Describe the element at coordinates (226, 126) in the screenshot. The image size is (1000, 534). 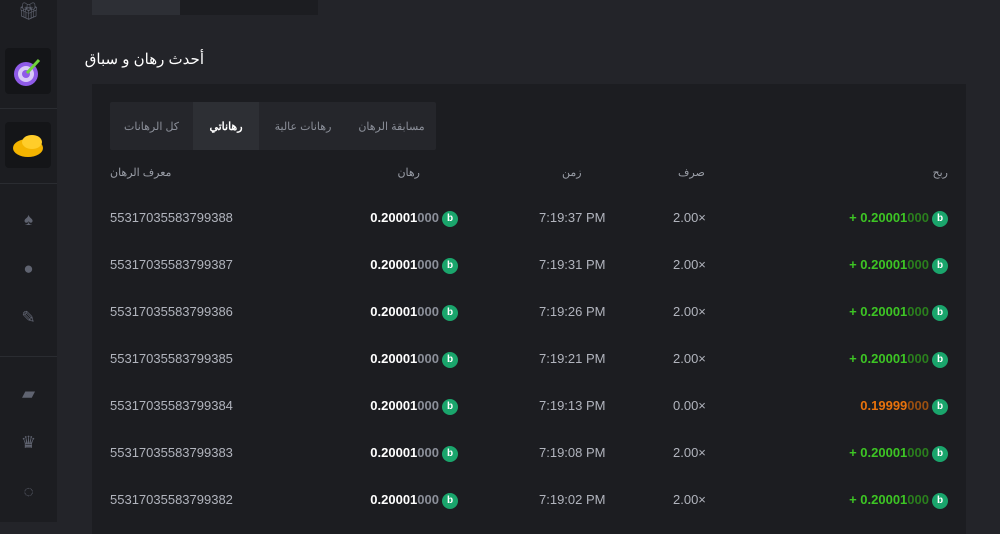
I see `tab-my-bets: رهاناتي` at that location.